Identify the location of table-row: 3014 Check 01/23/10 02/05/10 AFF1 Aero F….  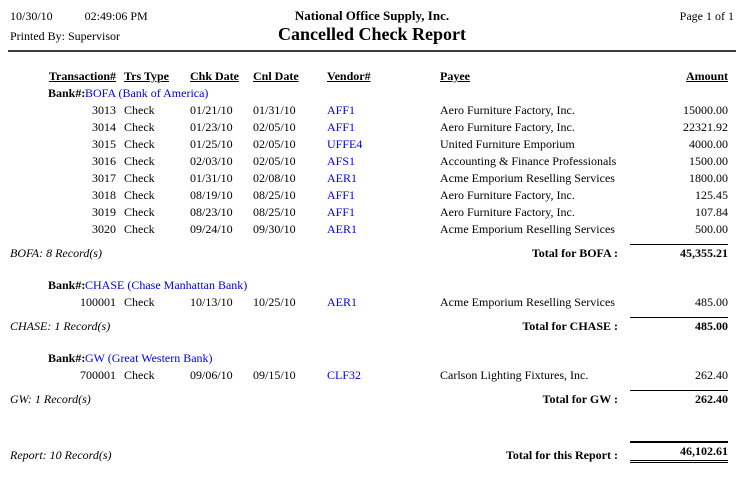
(388, 127).